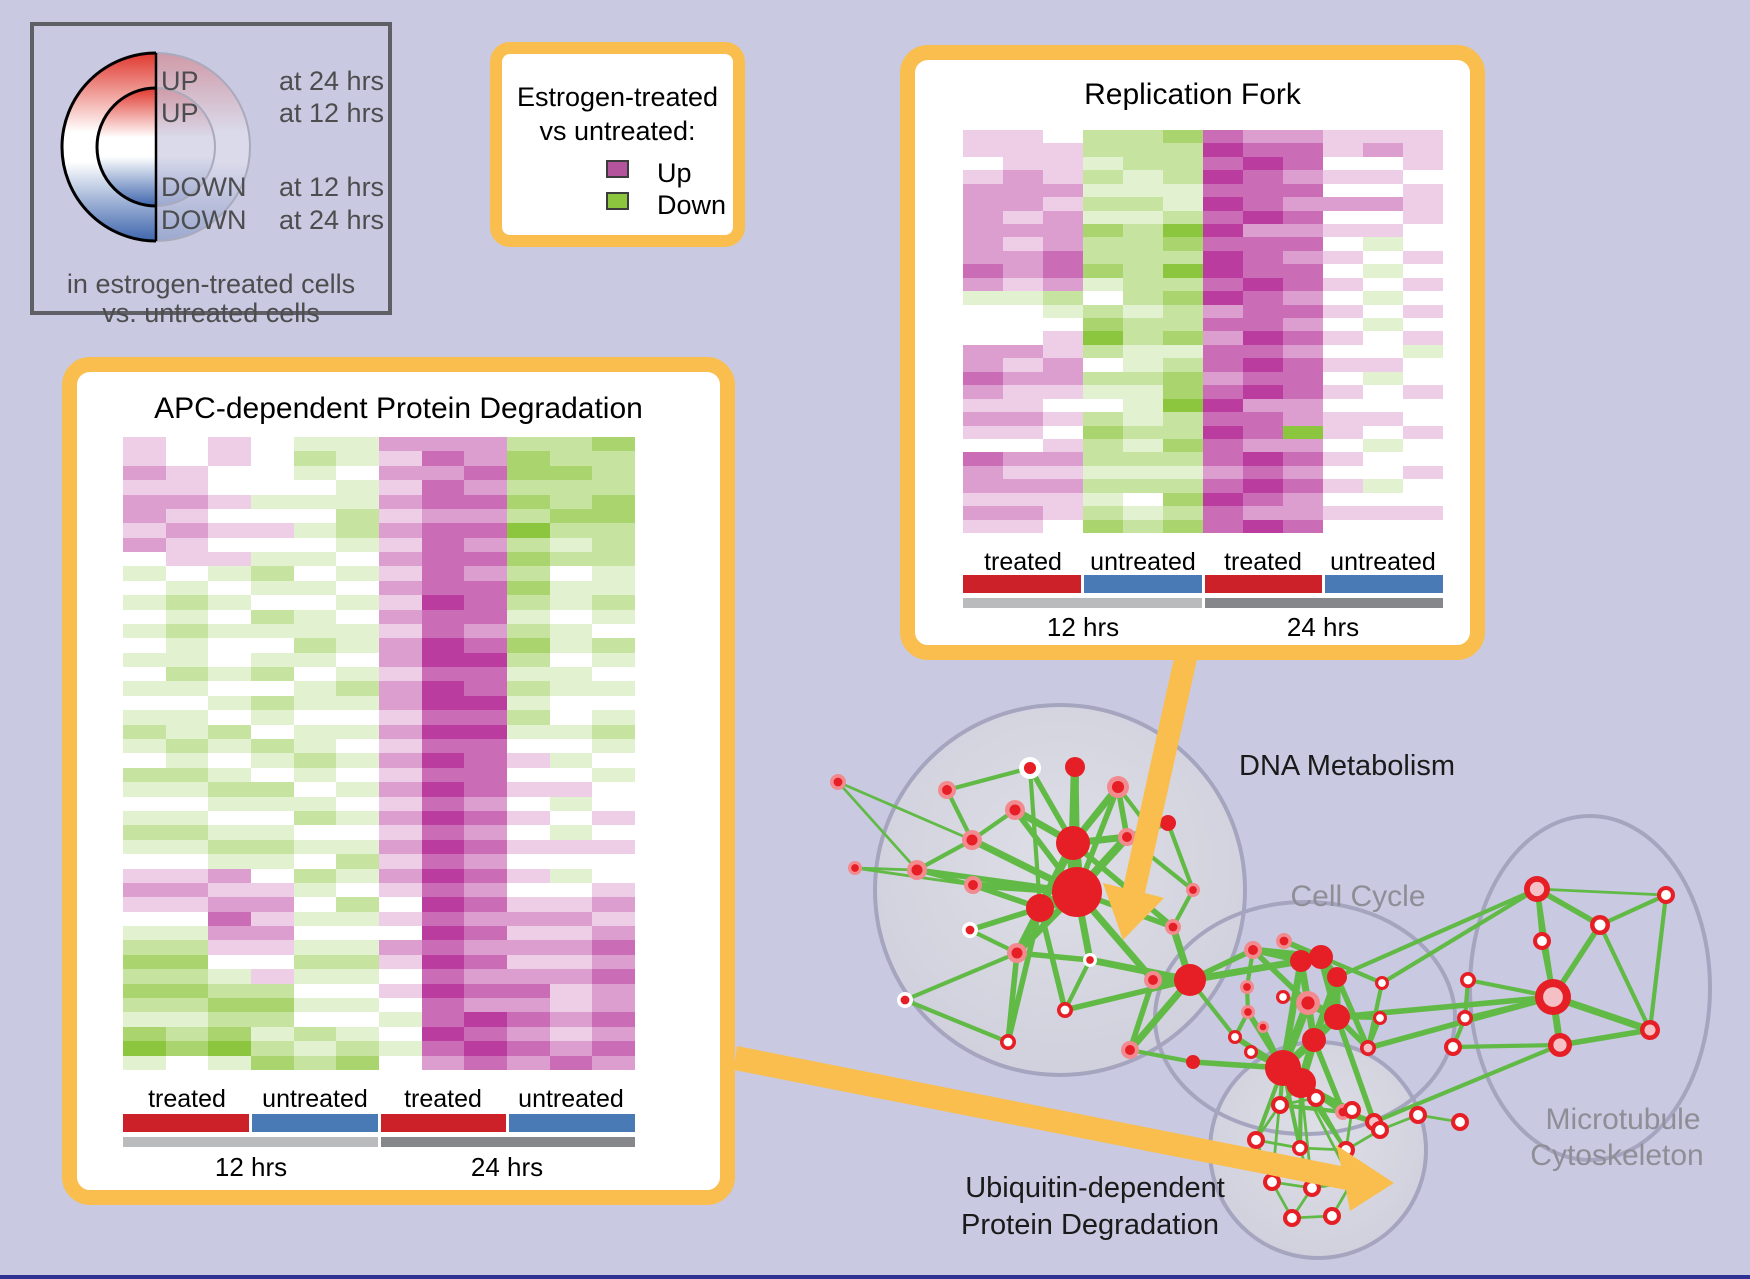 This screenshot has width=1750, height=1279. What do you see at coordinates (617, 201) in the screenshot?
I see `down-color-swatch` at bounding box center [617, 201].